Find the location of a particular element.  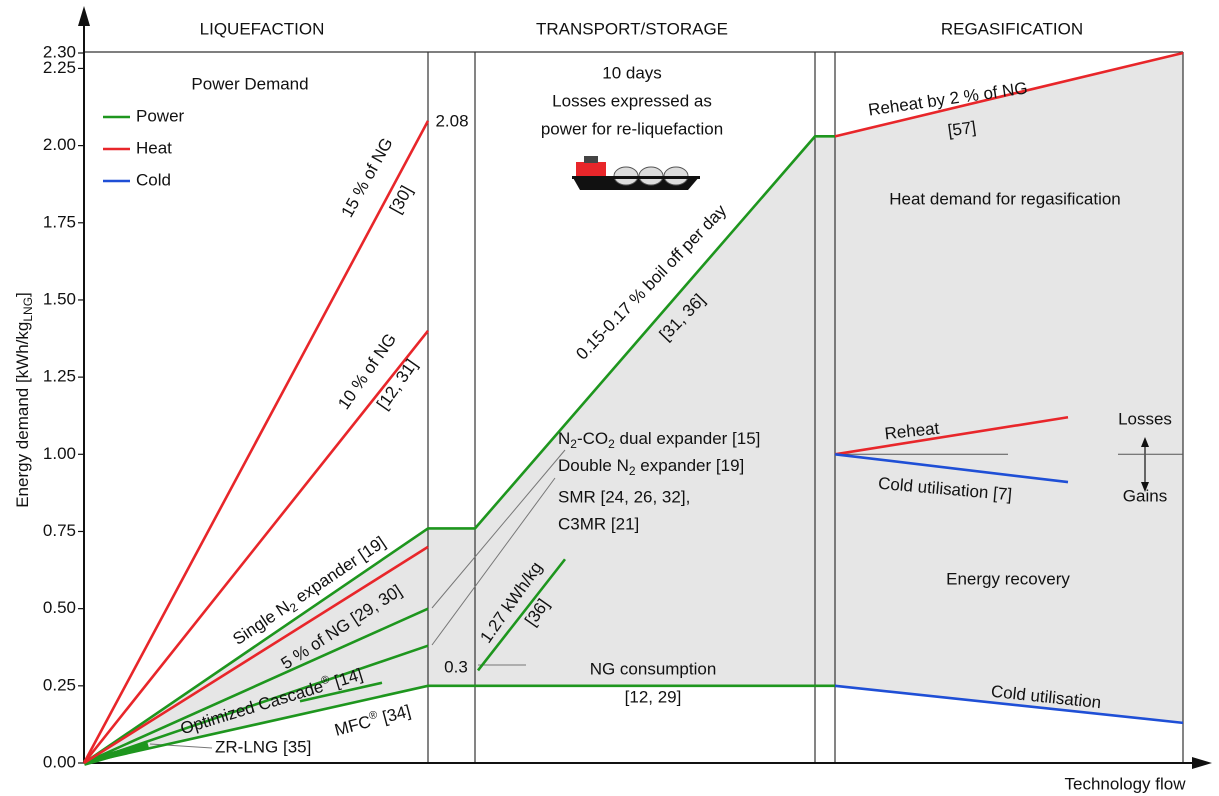

y-tick-label: 2.00 is located at coordinates (59, 144).